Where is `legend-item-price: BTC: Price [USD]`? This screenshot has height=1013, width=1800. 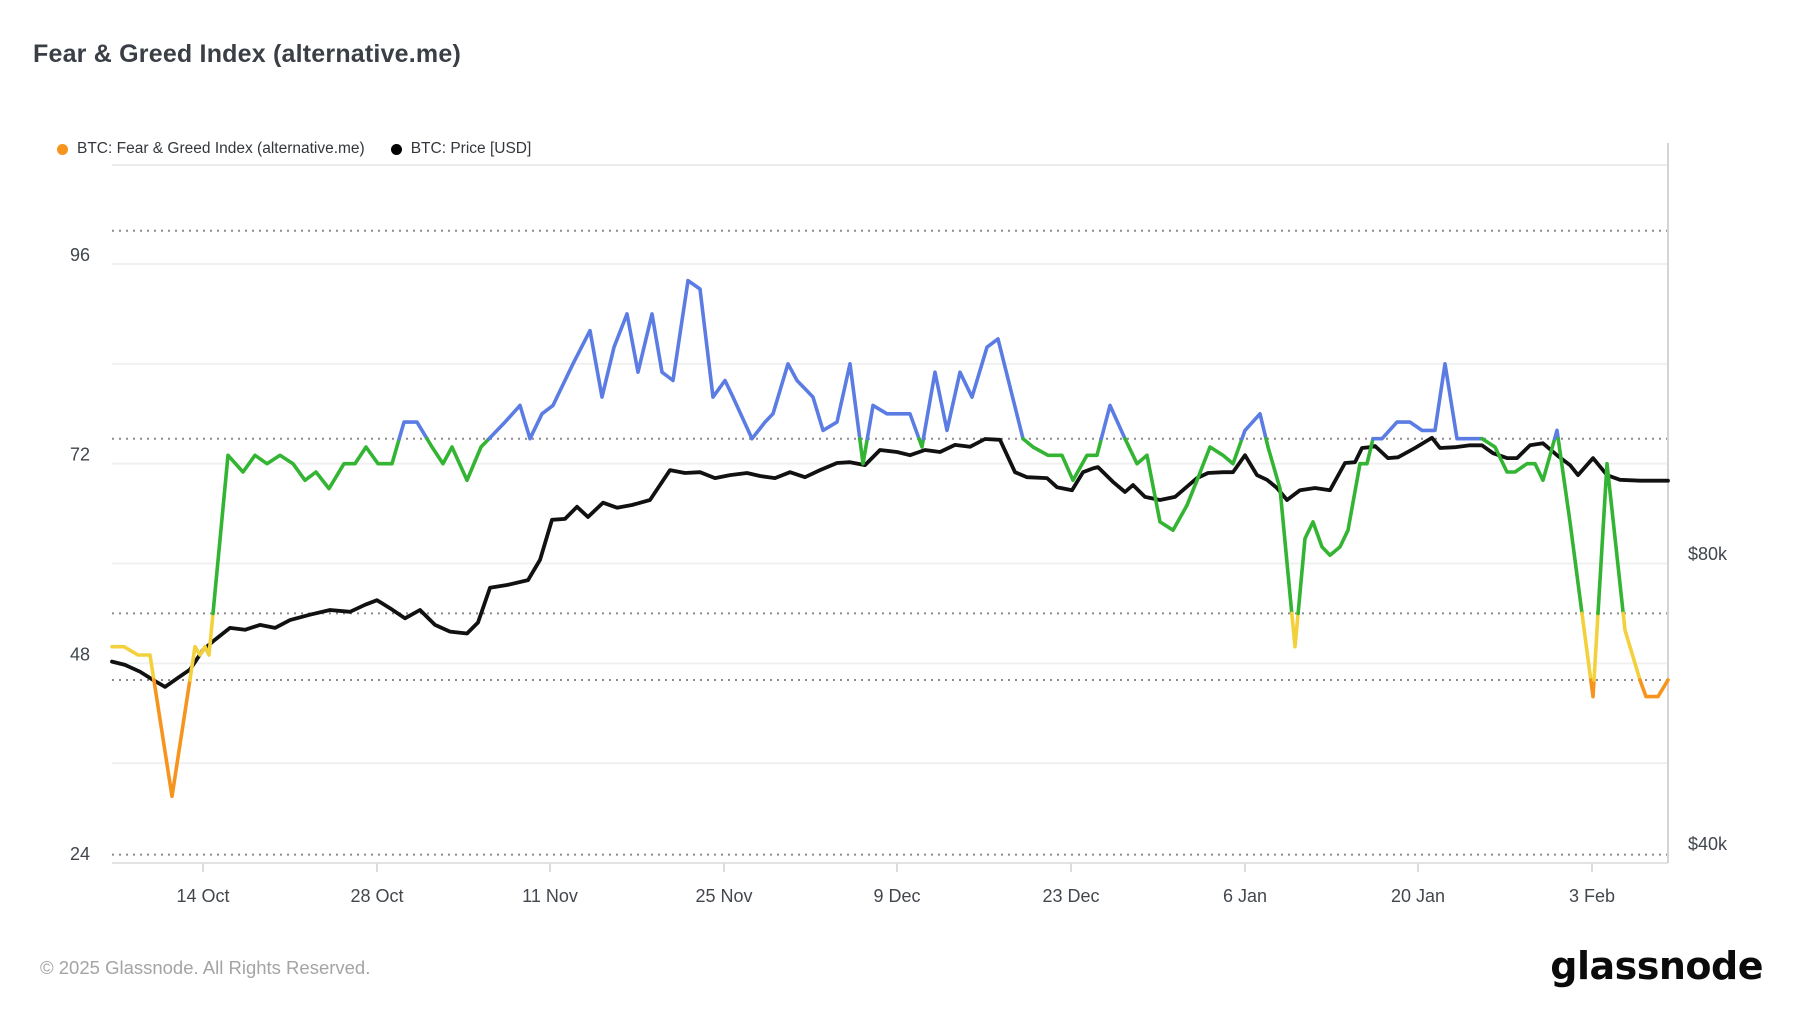
legend-item-price: BTC: Price [USD] is located at coordinates (461, 149).